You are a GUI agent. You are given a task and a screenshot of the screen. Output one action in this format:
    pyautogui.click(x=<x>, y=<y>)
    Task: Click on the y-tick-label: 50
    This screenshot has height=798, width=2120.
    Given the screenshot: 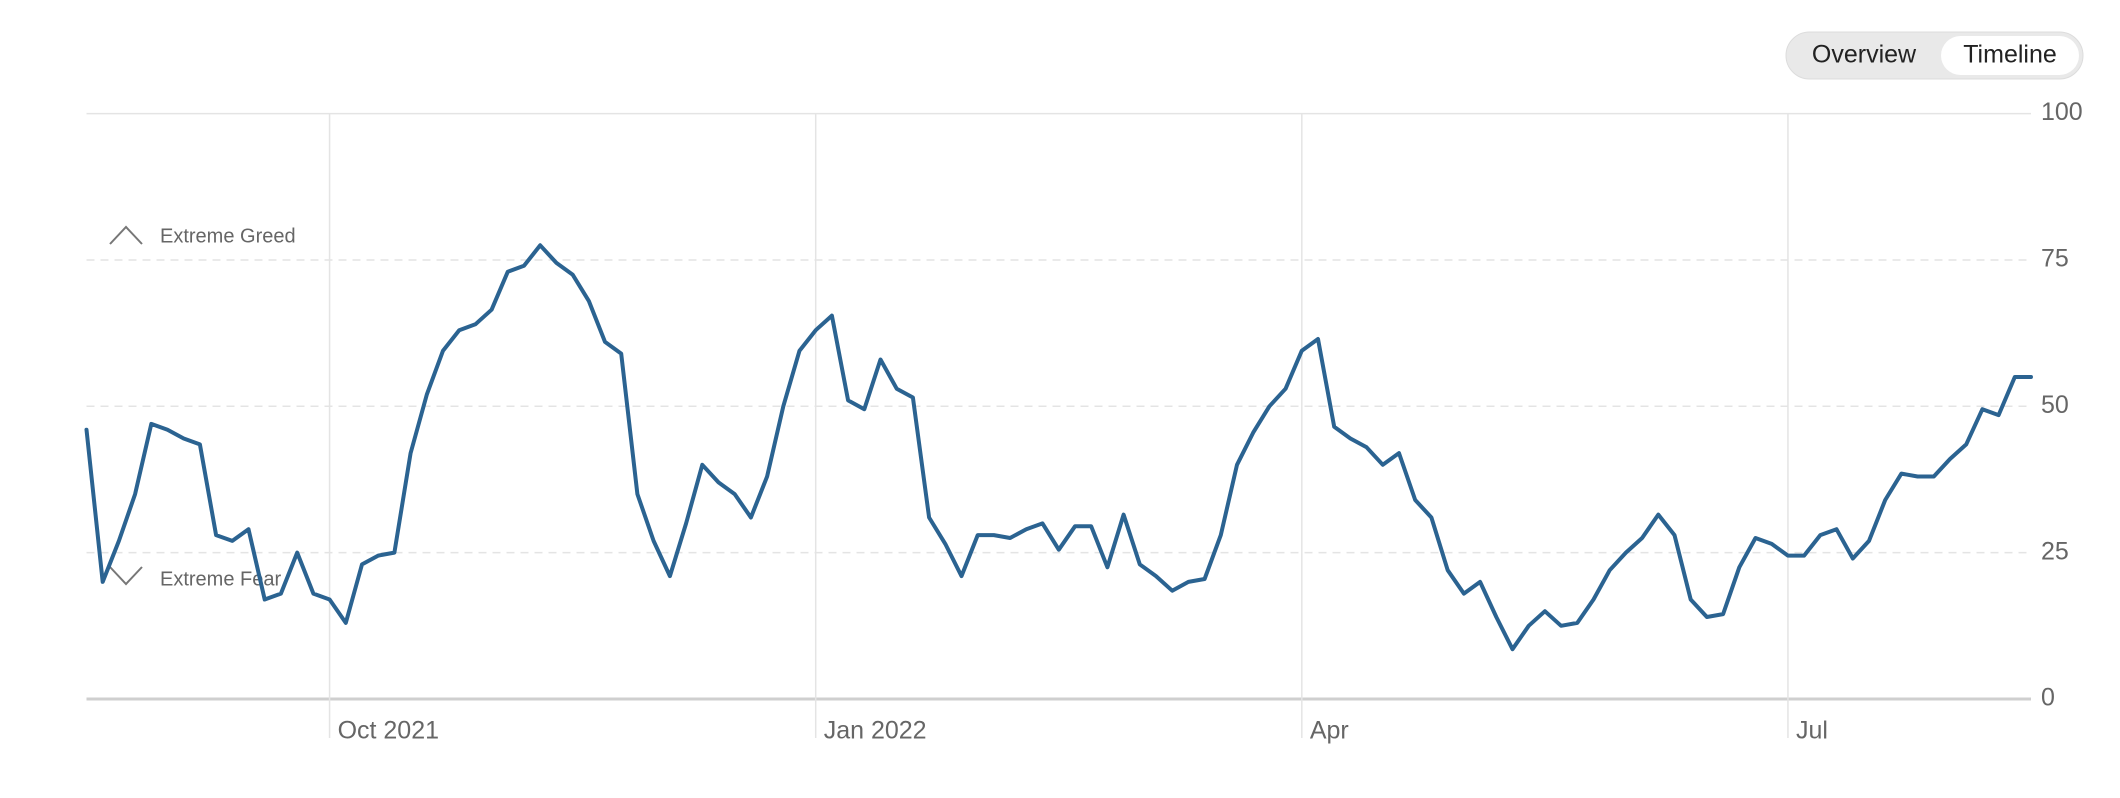 What is the action you would take?
    pyautogui.click(x=2055, y=405)
    